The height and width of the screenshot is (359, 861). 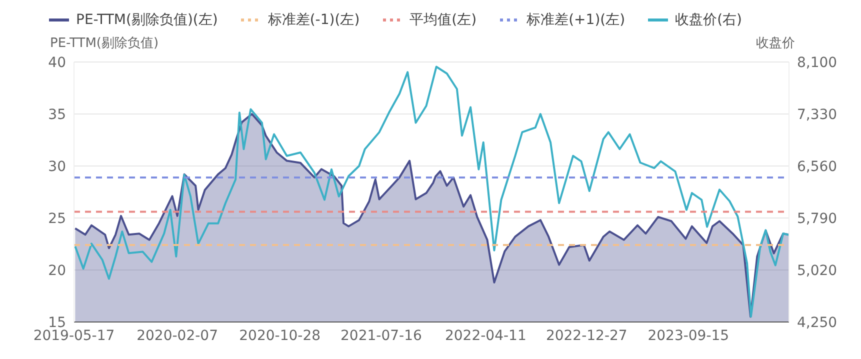 I want to click on y2-tick-label: 5,020, so click(x=817, y=270).